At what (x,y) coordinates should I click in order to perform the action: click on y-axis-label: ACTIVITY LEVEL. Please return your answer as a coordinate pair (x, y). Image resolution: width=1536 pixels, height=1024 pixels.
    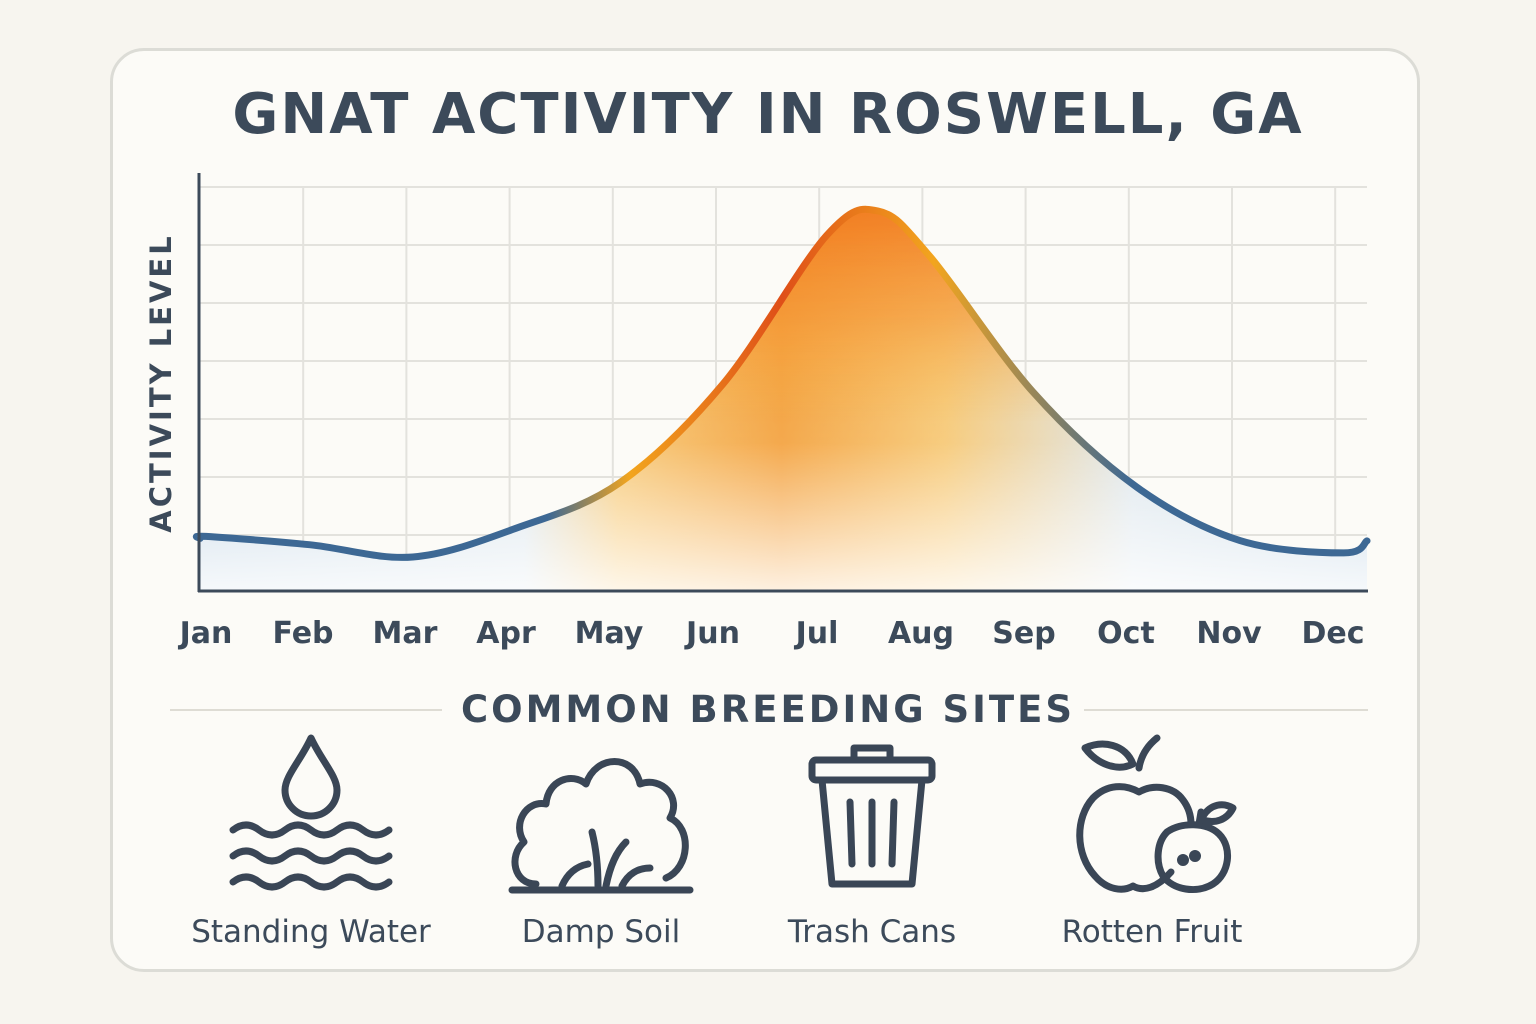
    Looking at the image, I should click on (161, 382).